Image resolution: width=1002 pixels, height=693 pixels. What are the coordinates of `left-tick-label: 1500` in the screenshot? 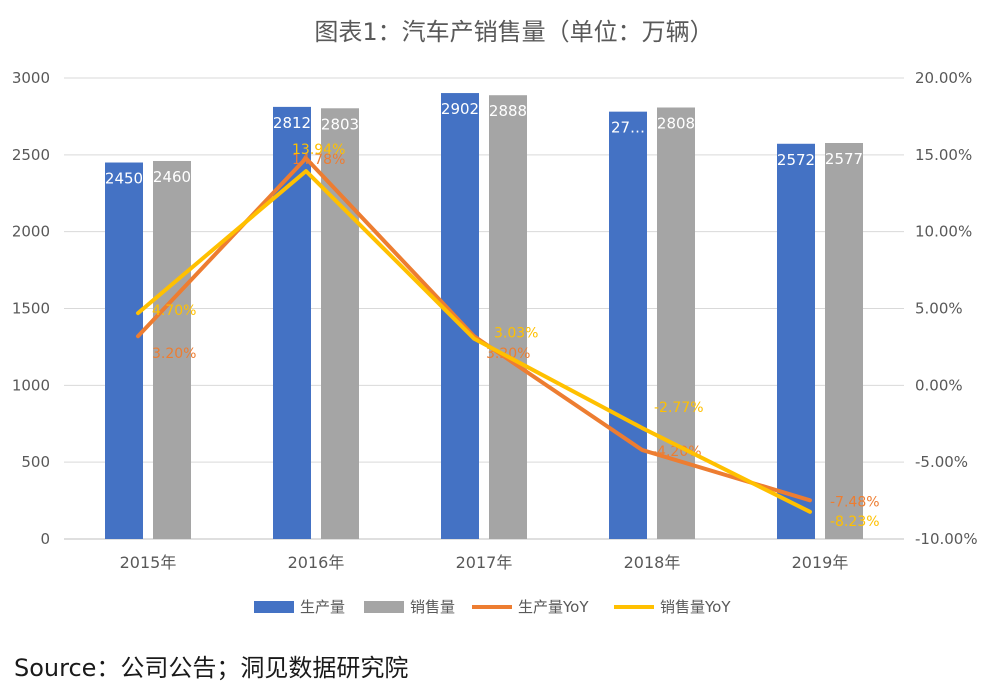 It's located at (31, 309).